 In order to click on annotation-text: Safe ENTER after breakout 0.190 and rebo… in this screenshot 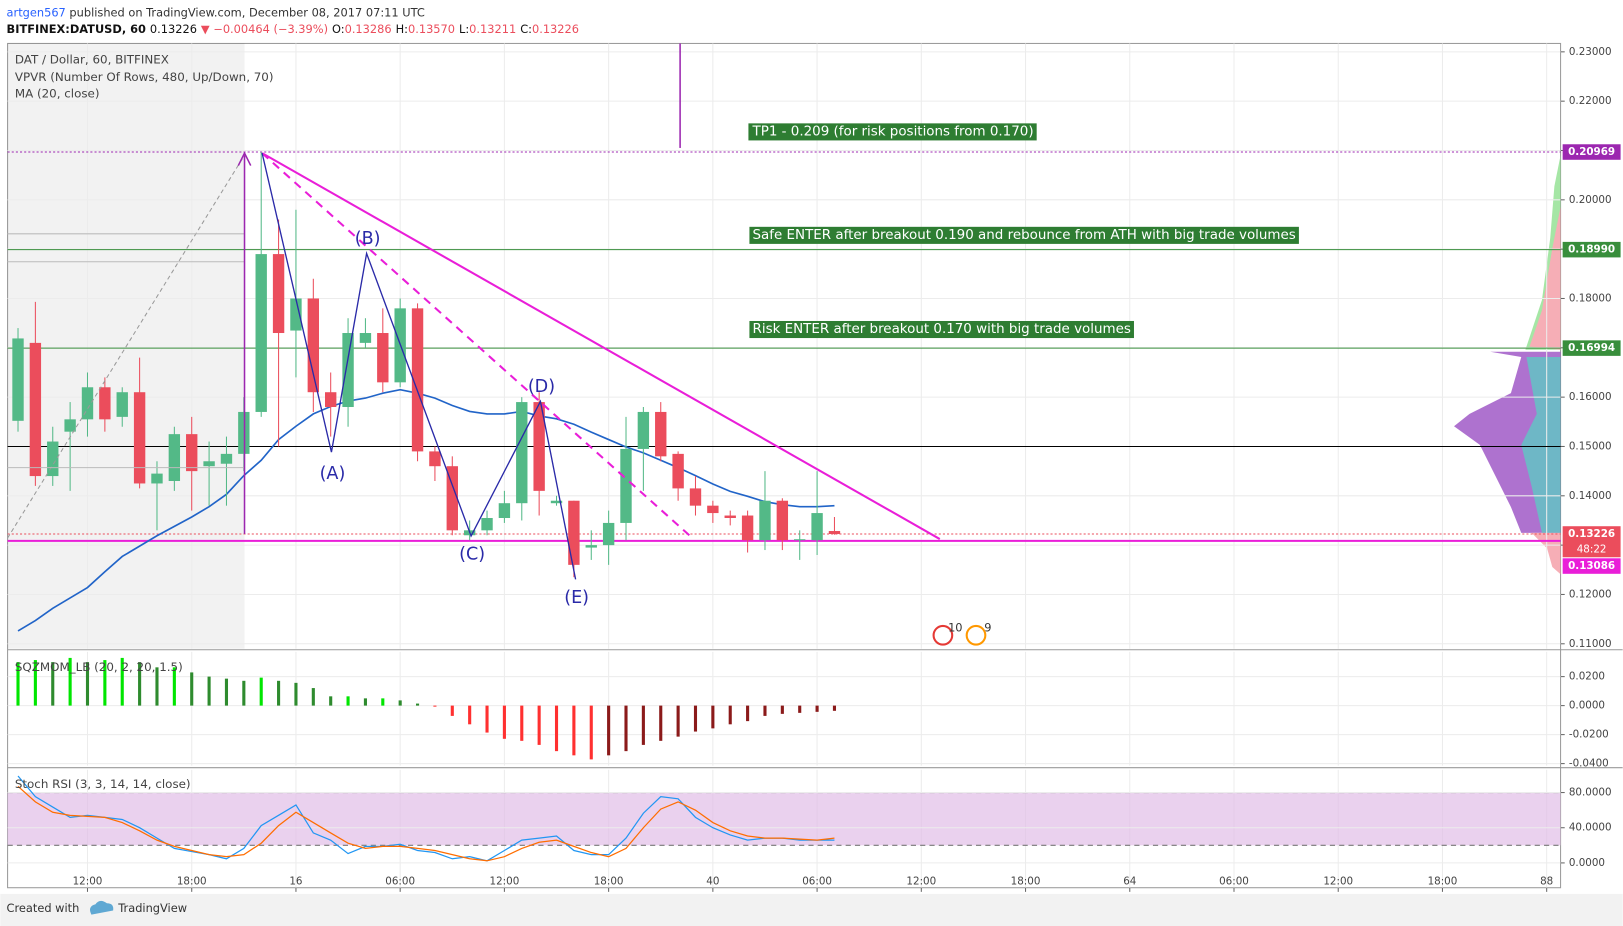, I will do `click(1024, 235)`.